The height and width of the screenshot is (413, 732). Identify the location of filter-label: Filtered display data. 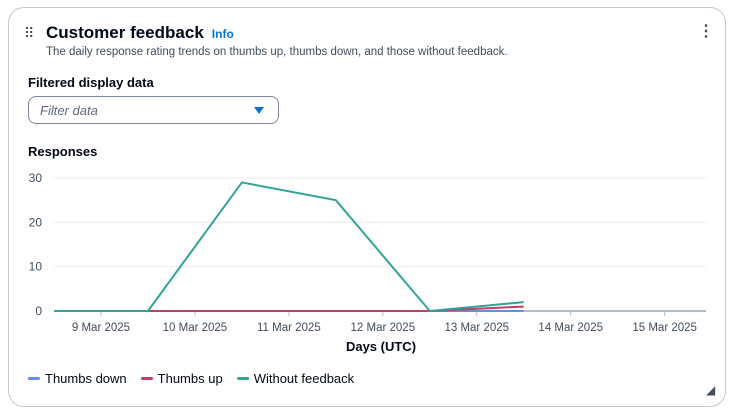
(91, 82).